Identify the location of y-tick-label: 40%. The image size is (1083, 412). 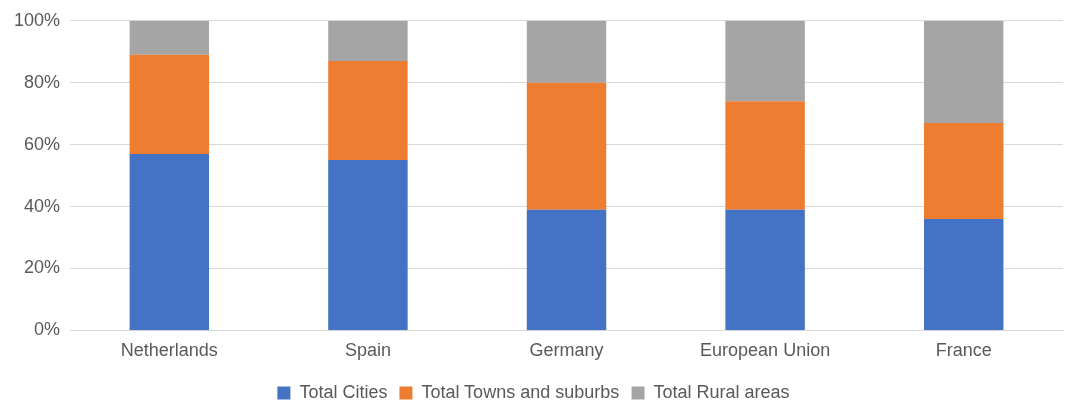
(42, 205).